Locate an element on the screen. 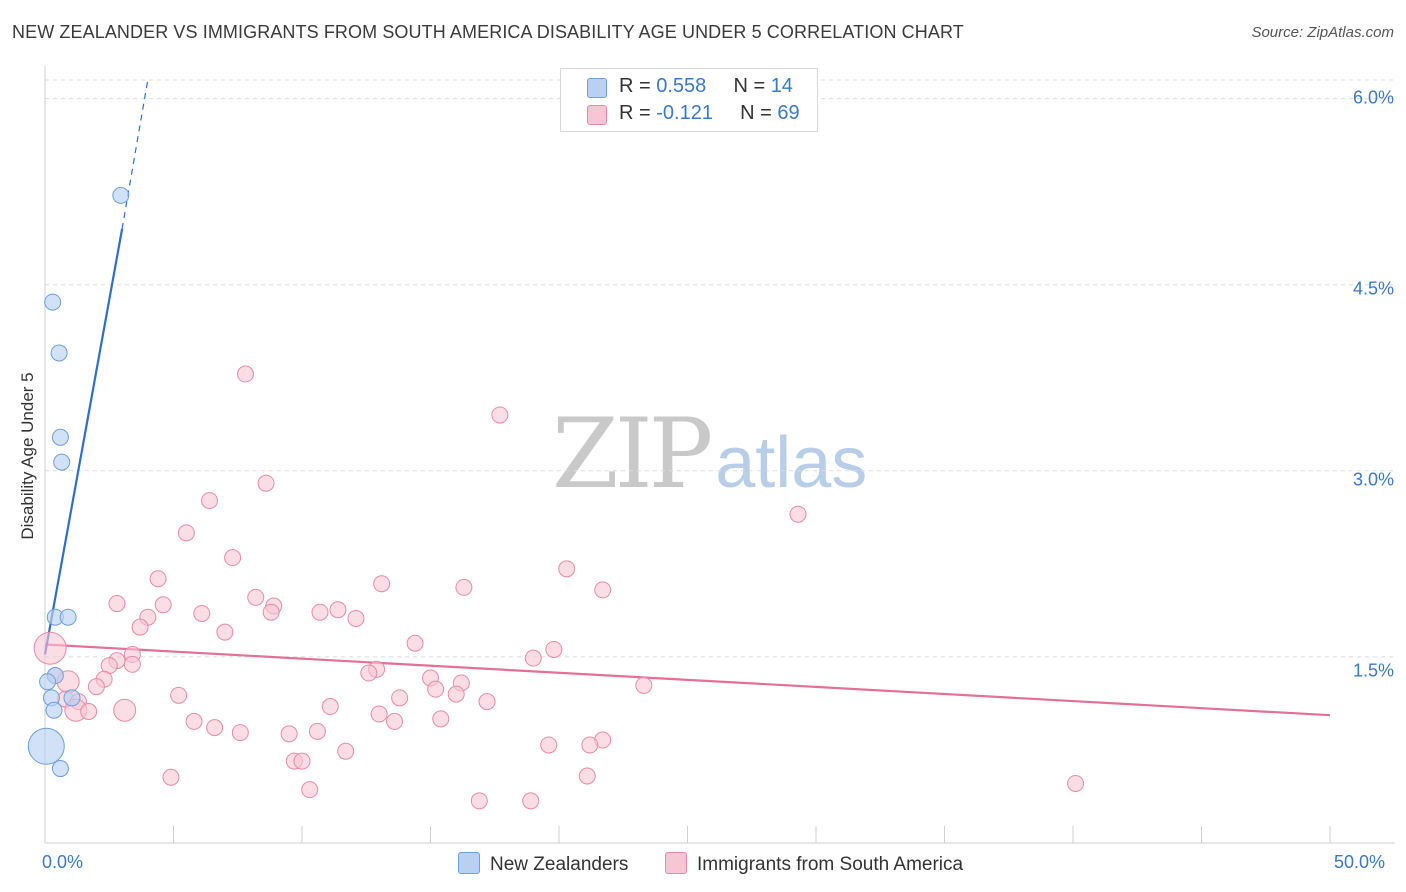 This screenshot has width=1406, height=892. series-new-zealanders-points is located at coordinates (78, 482).